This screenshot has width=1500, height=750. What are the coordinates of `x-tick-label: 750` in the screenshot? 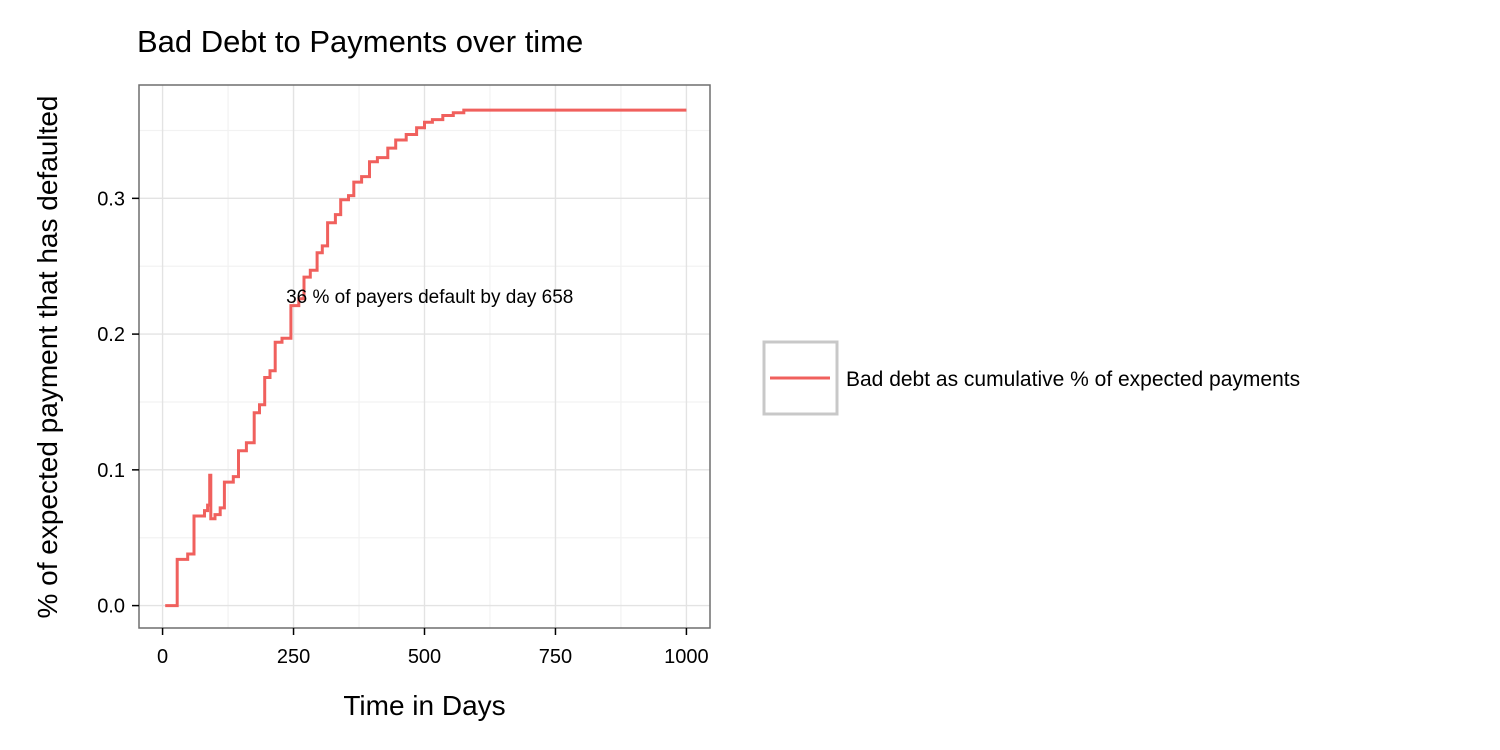 It's located at (555, 657).